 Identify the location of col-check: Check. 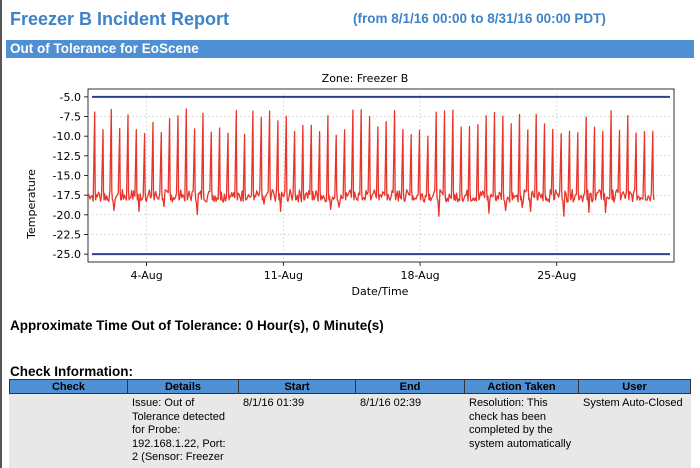
(68, 386).